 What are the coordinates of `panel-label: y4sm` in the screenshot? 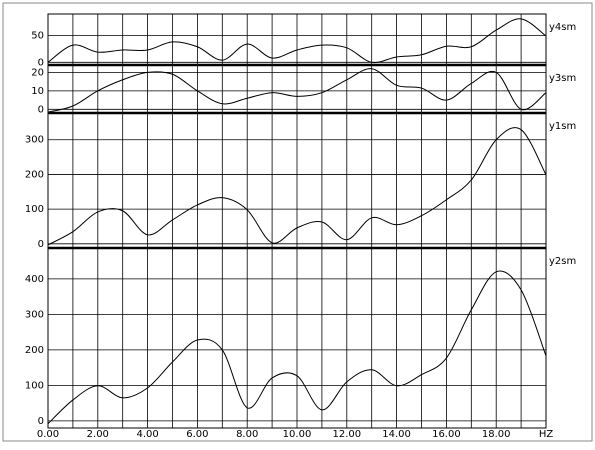 It's located at (562, 27).